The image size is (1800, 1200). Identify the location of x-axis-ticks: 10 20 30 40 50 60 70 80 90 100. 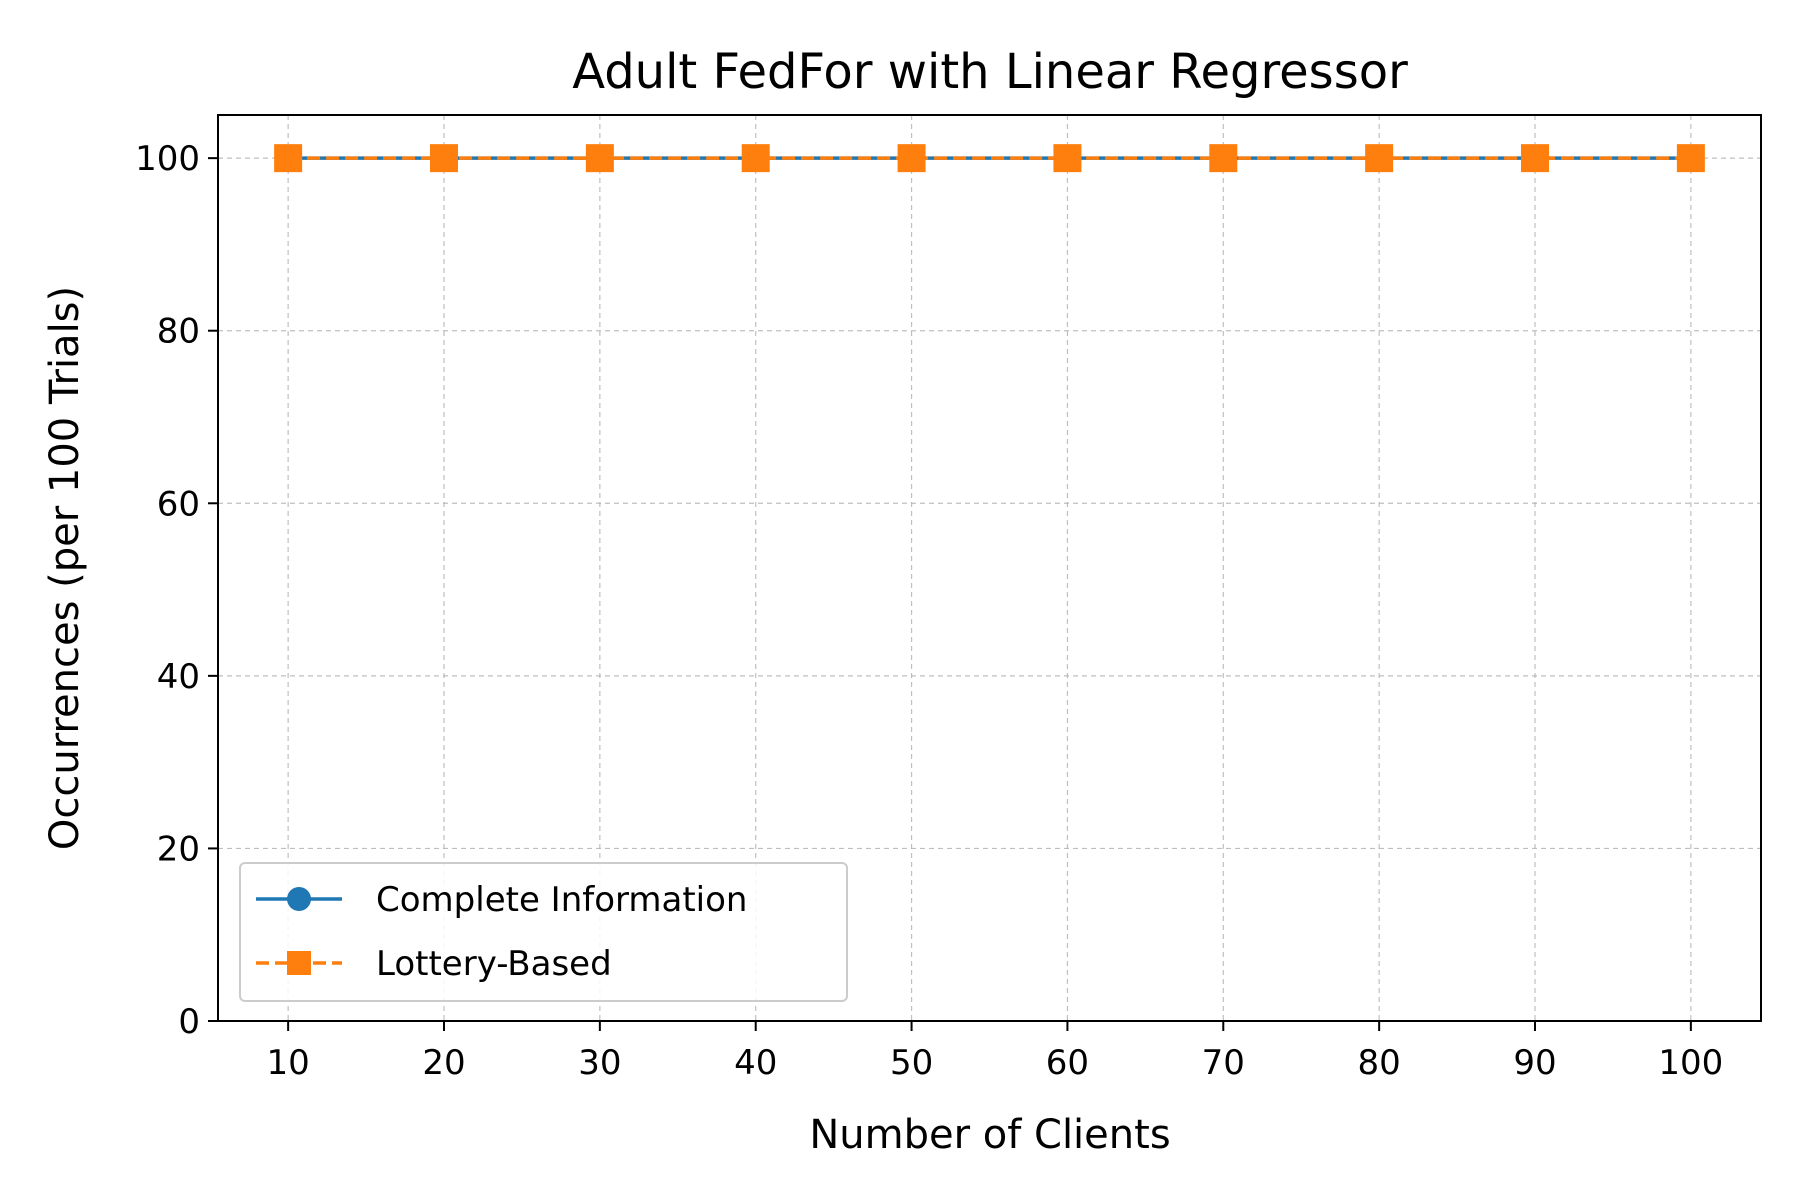
(995, 1052).